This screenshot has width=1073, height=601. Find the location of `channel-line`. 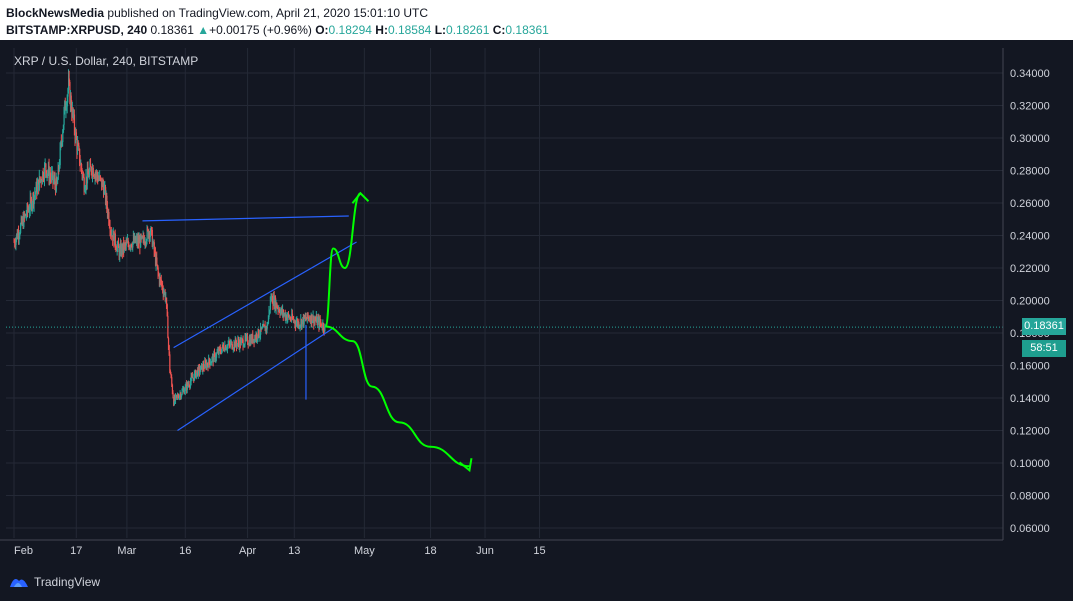

channel-line is located at coordinates (265, 295).